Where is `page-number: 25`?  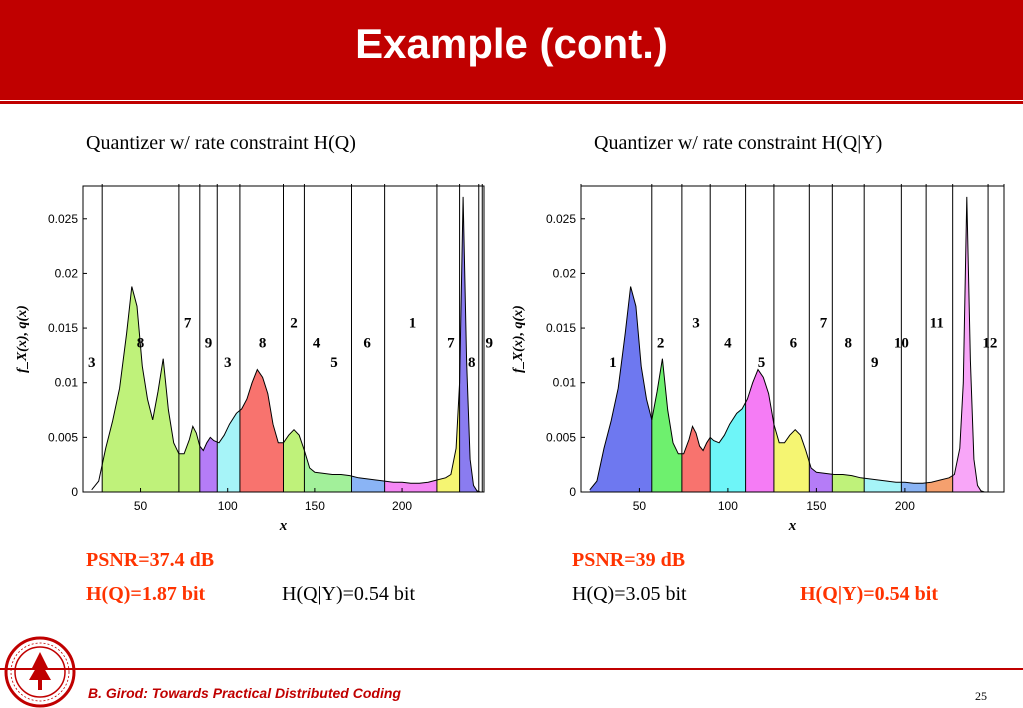
page-number: 25 is located at coordinates (981, 696).